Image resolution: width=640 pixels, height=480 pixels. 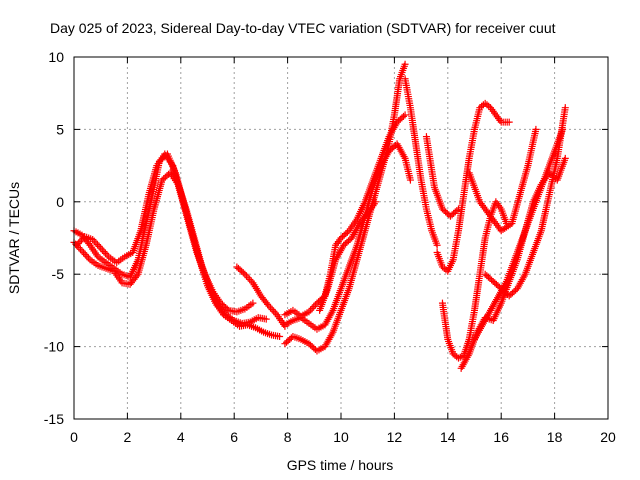 I want to click on x-tick-label: 0, so click(x=74, y=437).